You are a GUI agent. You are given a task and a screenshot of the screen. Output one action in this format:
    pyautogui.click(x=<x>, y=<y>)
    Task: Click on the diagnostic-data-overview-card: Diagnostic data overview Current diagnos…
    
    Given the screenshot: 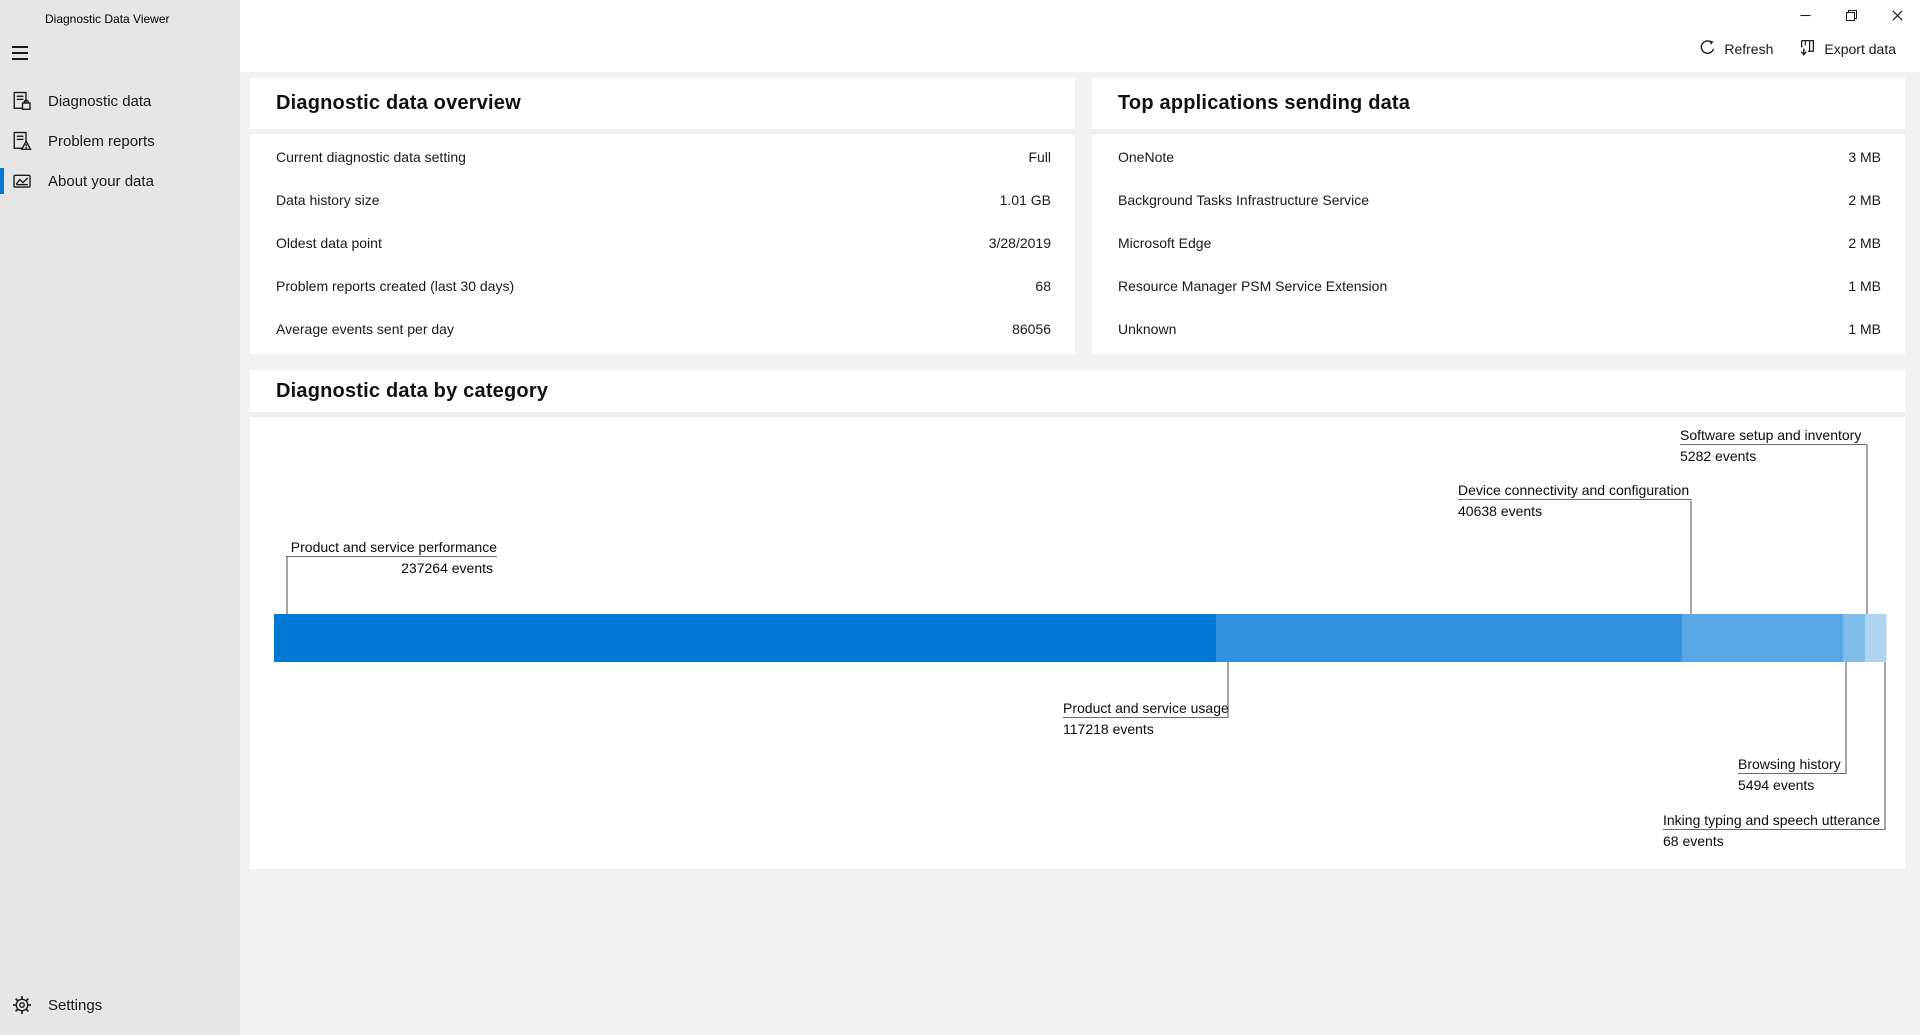 What is the action you would take?
    pyautogui.click(x=662, y=216)
    